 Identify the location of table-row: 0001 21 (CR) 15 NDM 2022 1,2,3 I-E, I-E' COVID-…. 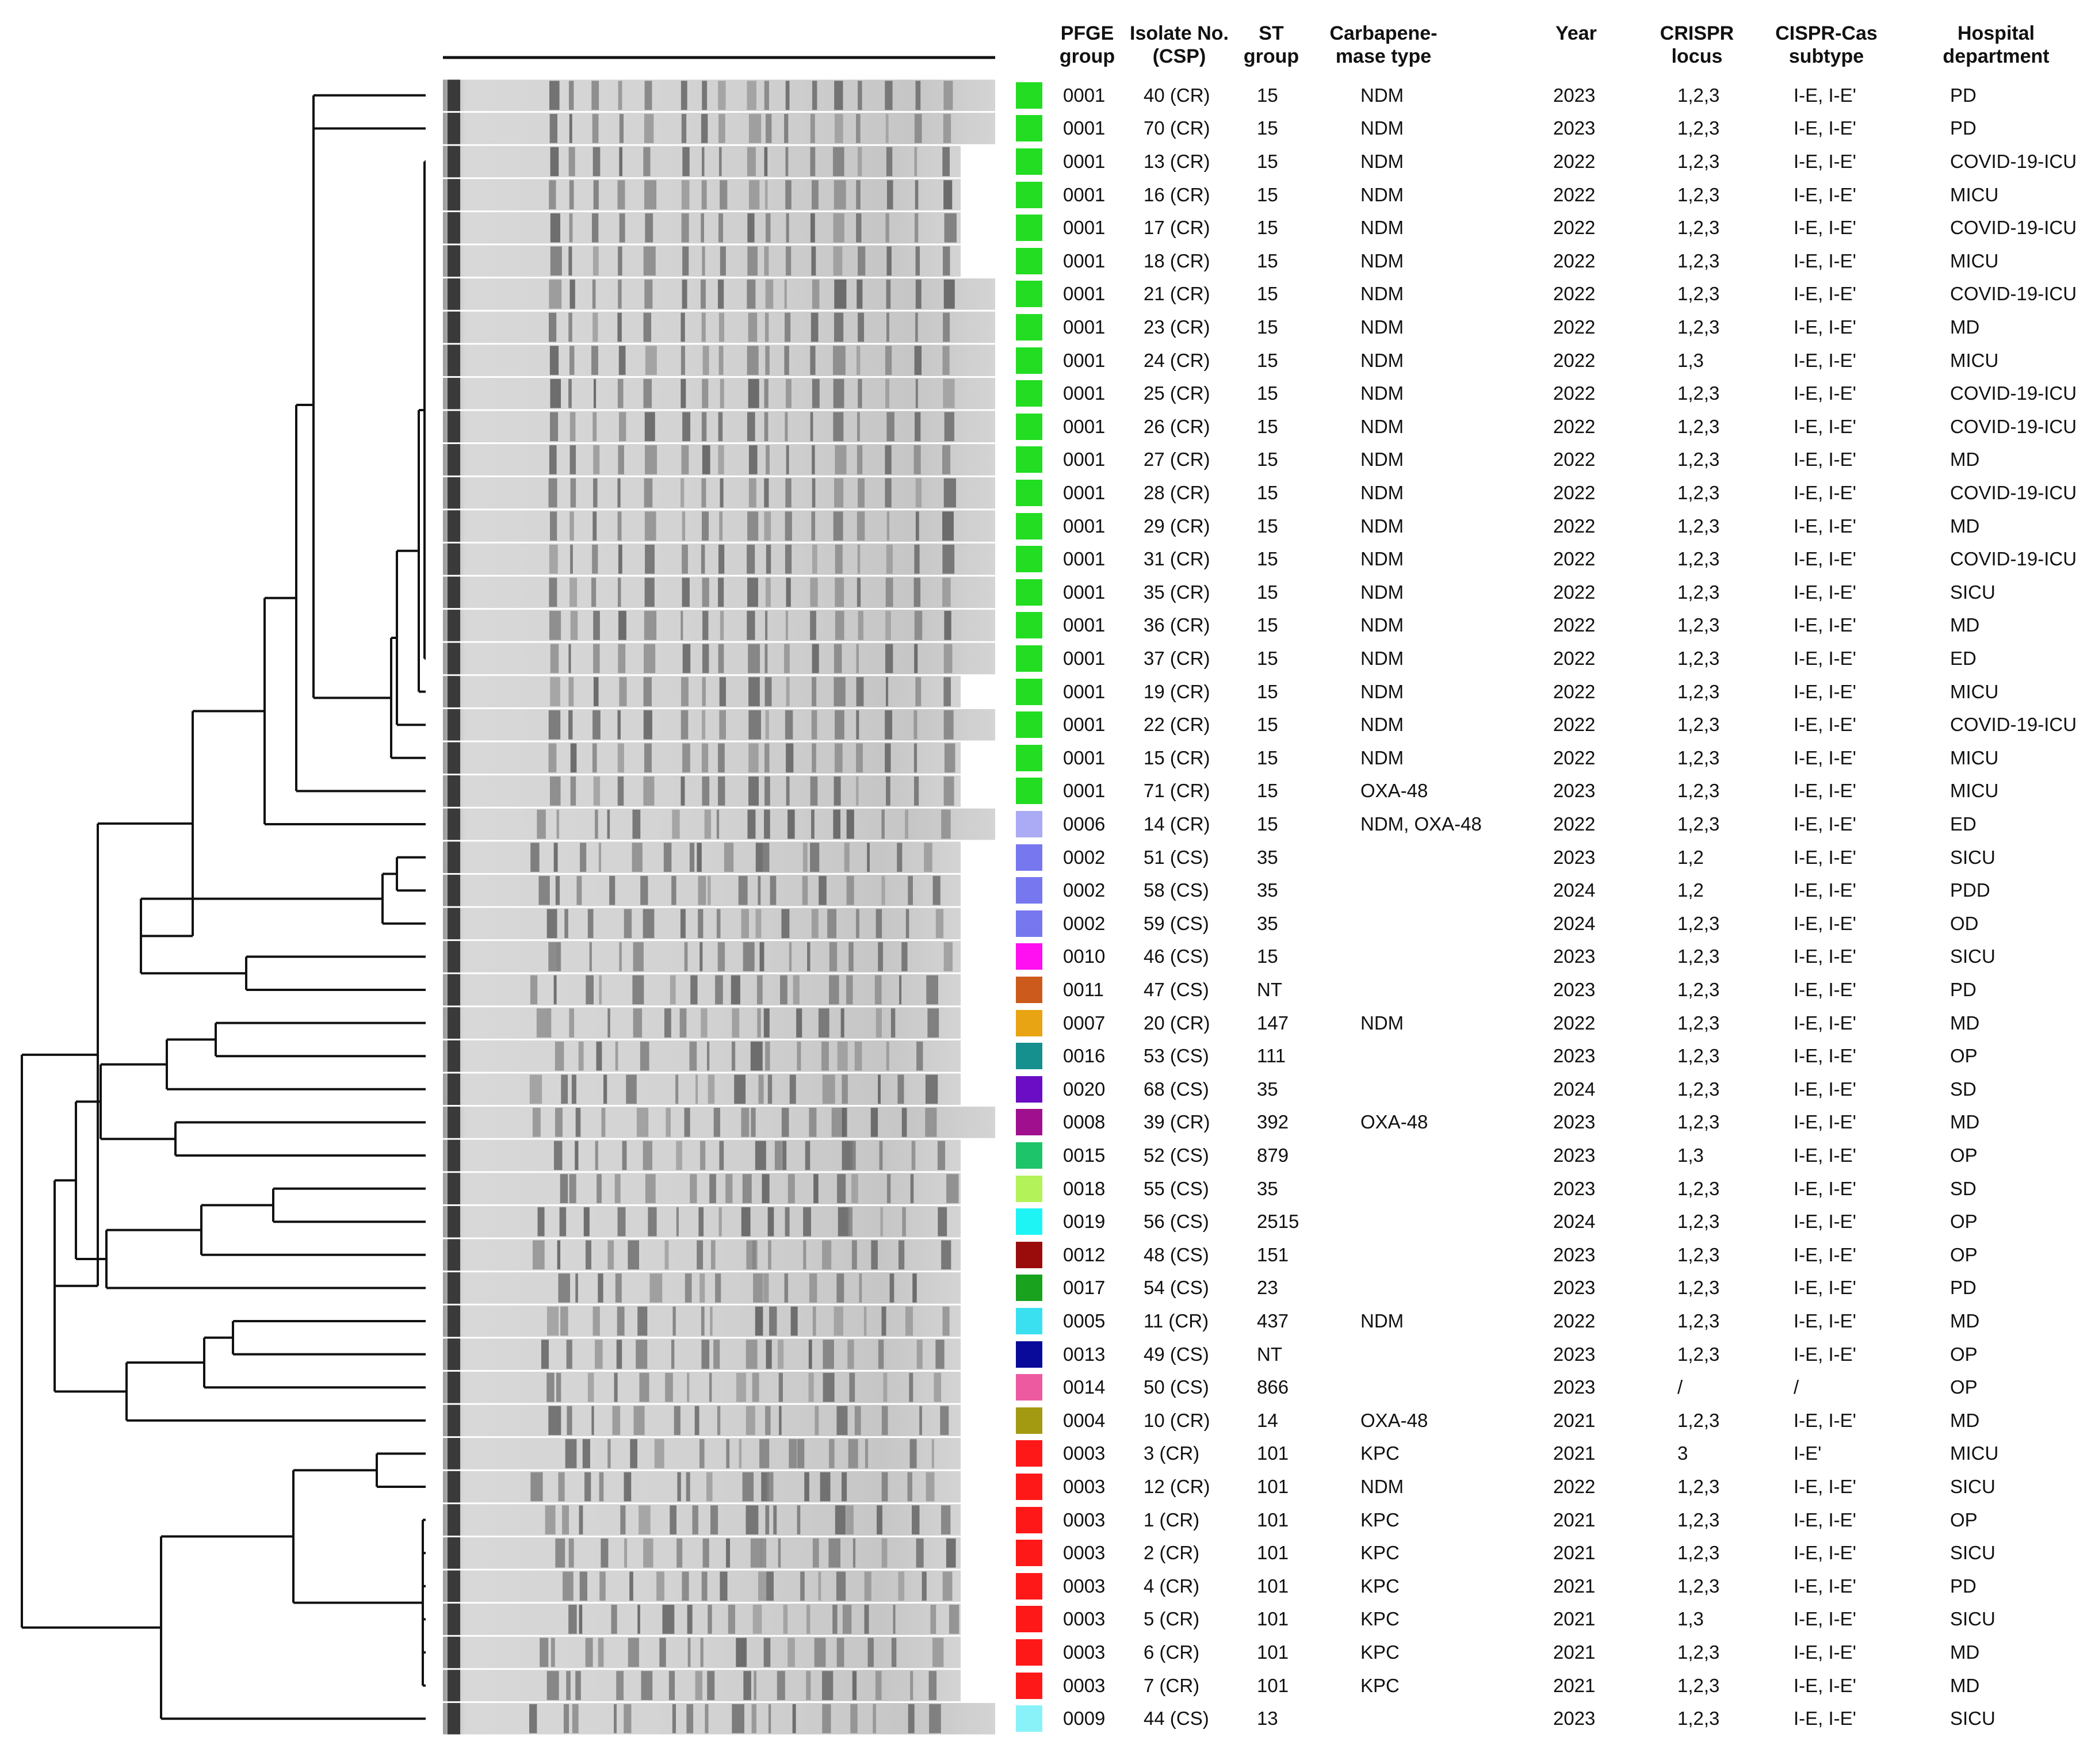
(1047, 294).